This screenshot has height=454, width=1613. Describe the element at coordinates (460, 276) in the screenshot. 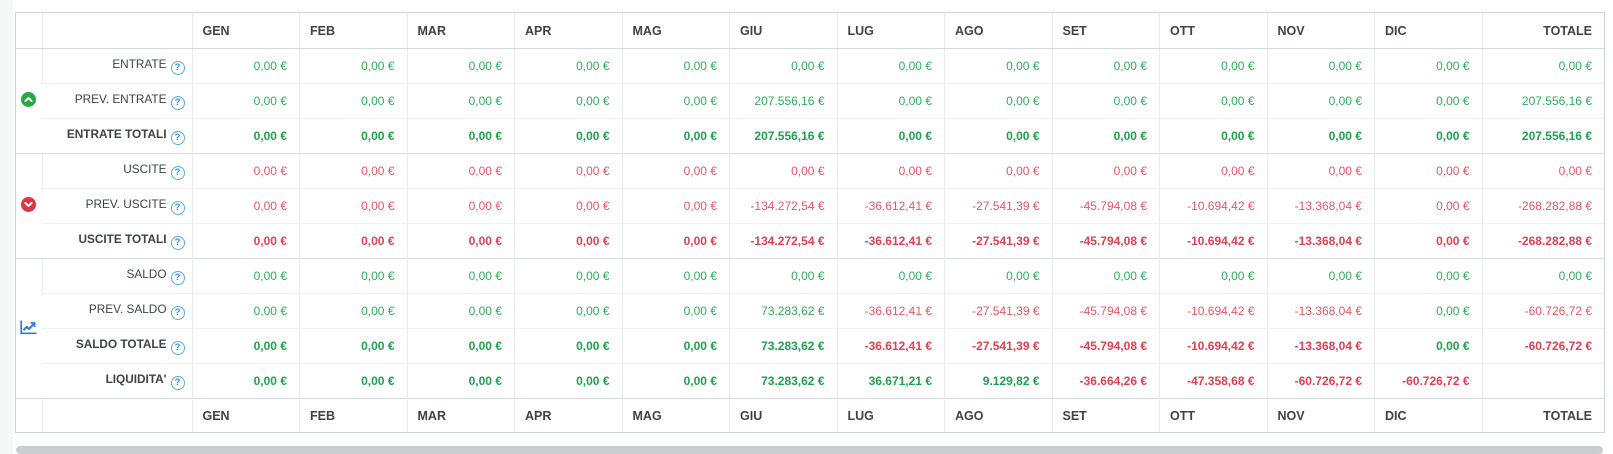

I see `cell-saldo-mar: 0,00 €` at that location.